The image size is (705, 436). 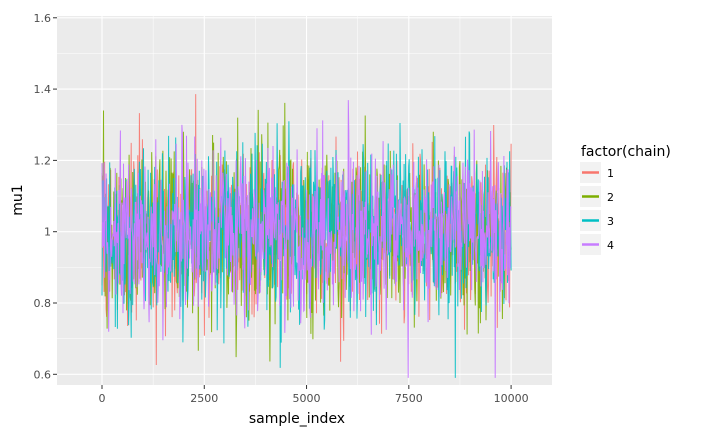 What do you see at coordinates (610, 197) in the screenshot?
I see `legend-label-2: 2` at bounding box center [610, 197].